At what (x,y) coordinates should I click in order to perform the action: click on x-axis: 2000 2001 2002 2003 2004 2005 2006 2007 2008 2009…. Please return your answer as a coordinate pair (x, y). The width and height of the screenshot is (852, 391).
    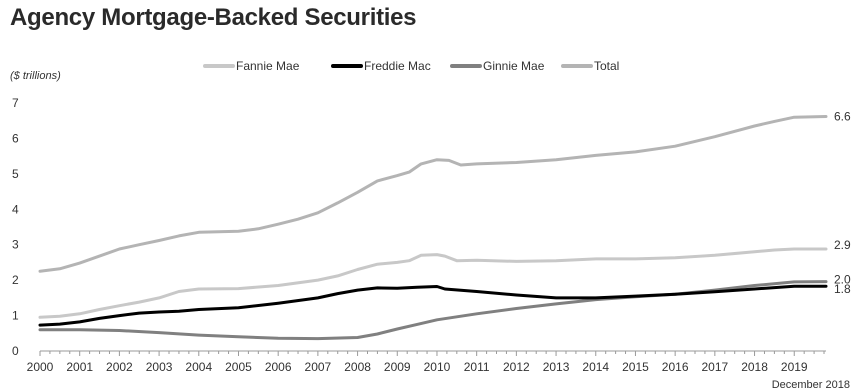
    Looking at the image, I should click on (426, 362).